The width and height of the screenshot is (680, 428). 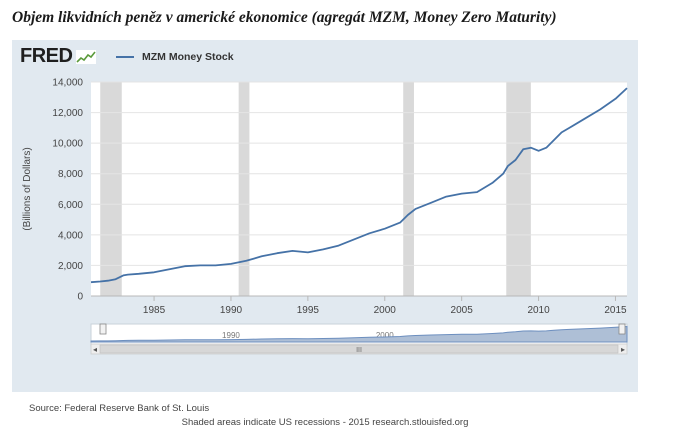 I want to click on y-axis-label: (Billions of Dollars), so click(x=27, y=188).